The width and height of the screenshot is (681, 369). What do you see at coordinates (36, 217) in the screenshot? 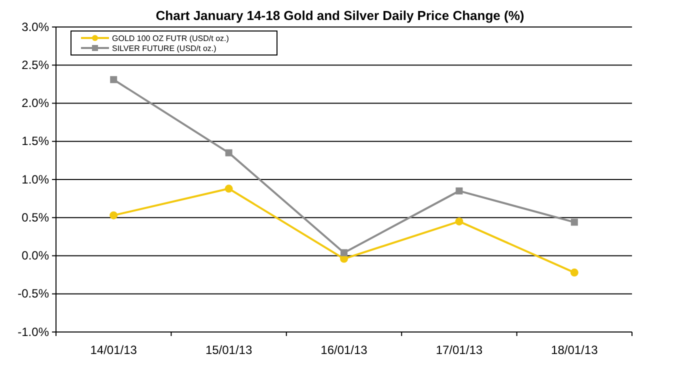
I see `y-tick-label: 0.5%` at bounding box center [36, 217].